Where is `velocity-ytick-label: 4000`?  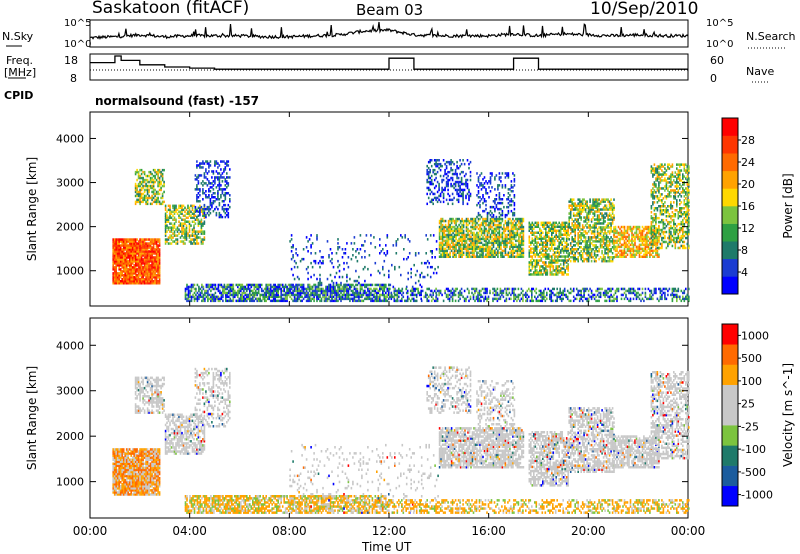 velocity-ytick-label: 4000 is located at coordinates (70, 345).